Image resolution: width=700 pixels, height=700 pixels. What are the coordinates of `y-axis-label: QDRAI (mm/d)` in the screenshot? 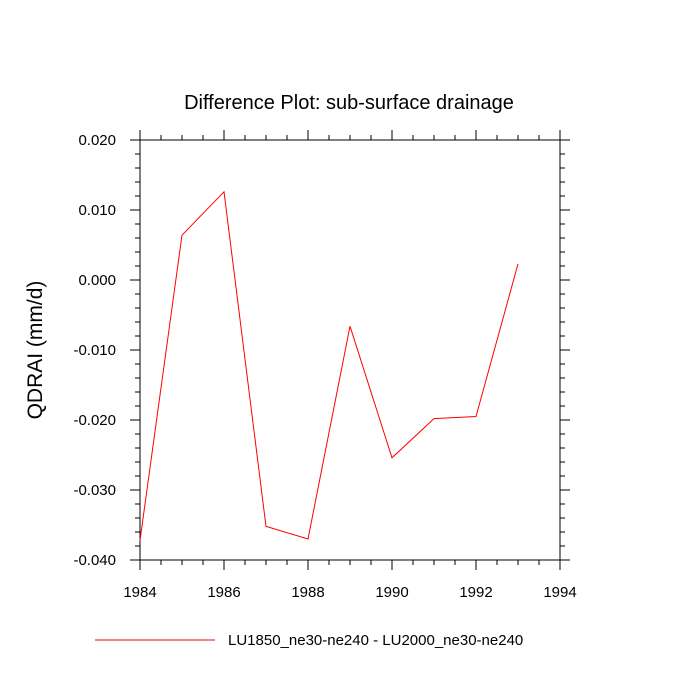 It's located at (35, 350).